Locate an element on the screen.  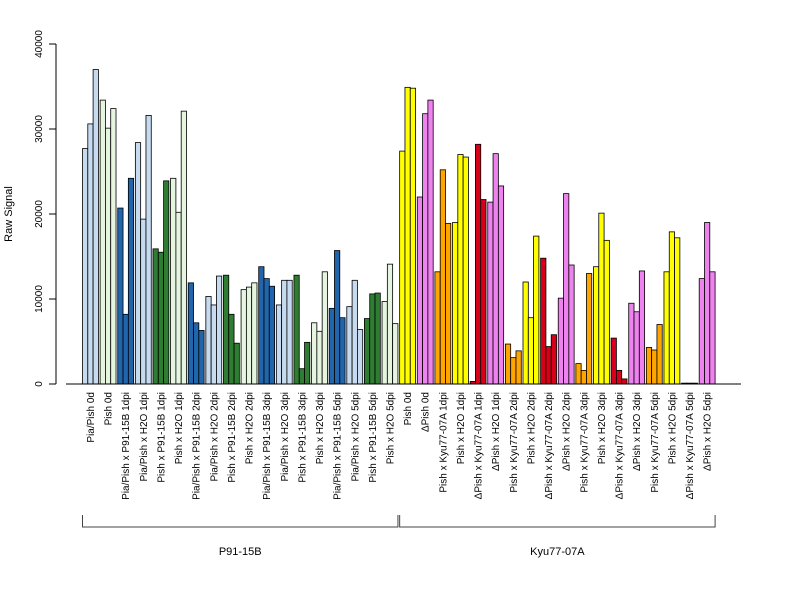
y-tick-label: 20000 is located at coordinates (39, 214).